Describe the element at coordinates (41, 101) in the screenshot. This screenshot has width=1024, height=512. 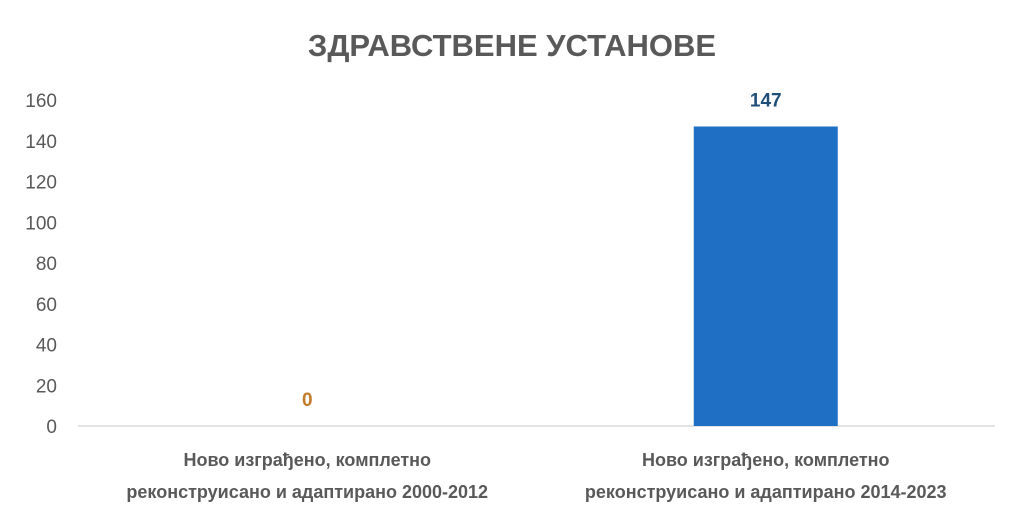
I see `y-tick-label: 160` at that location.